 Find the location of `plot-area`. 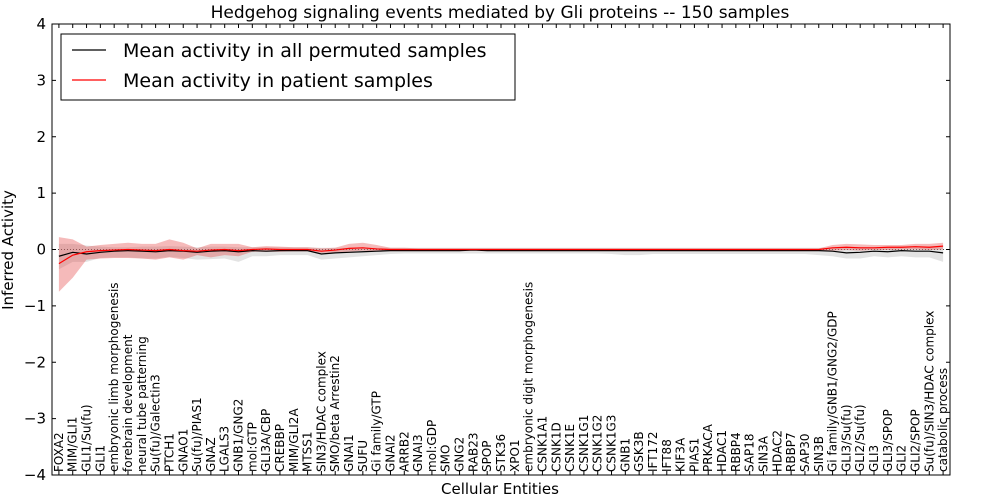

plot-area is located at coordinates (501, 264).